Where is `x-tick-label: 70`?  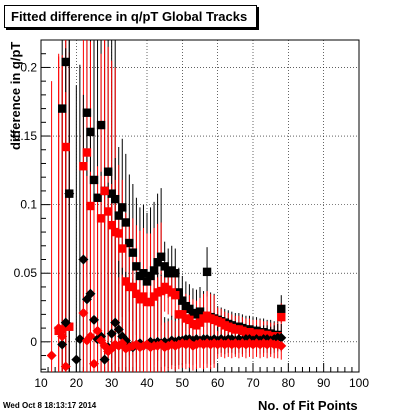
x-tick-label: 70 is located at coordinates (253, 383).